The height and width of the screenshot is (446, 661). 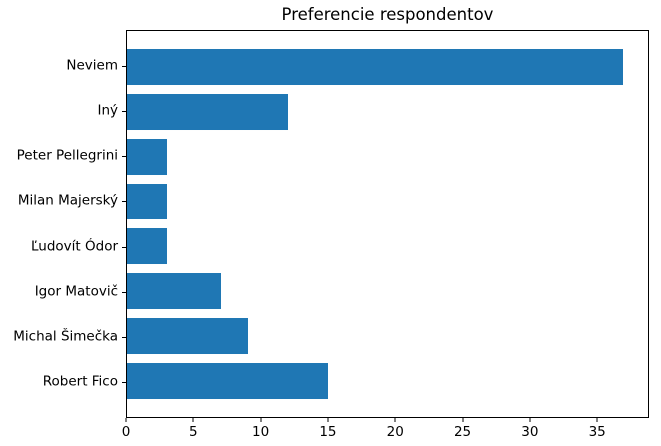 What do you see at coordinates (67, 155) in the screenshot?
I see `y-tick-label: Peter Pellegrini` at bounding box center [67, 155].